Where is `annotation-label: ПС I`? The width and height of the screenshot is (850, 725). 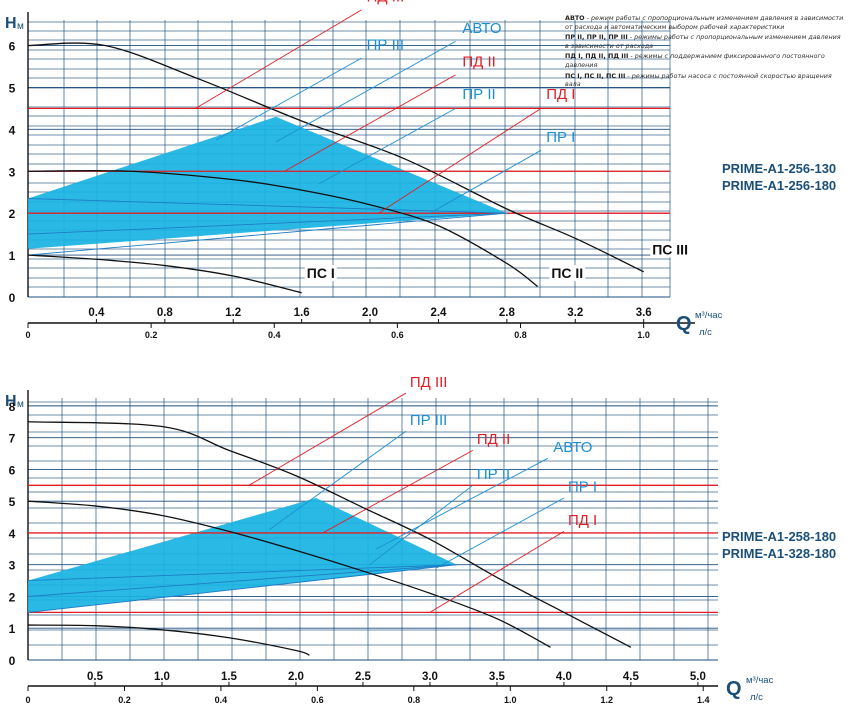 annotation-label: ПС I is located at coordinates (321, 273).